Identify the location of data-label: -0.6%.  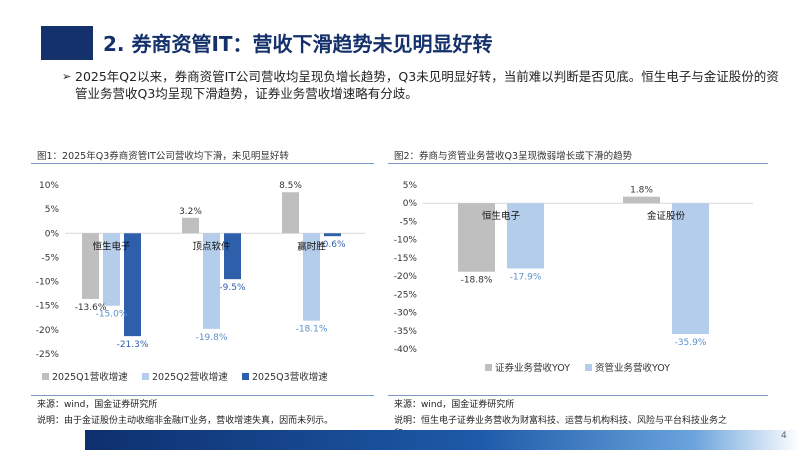
(332, 245).